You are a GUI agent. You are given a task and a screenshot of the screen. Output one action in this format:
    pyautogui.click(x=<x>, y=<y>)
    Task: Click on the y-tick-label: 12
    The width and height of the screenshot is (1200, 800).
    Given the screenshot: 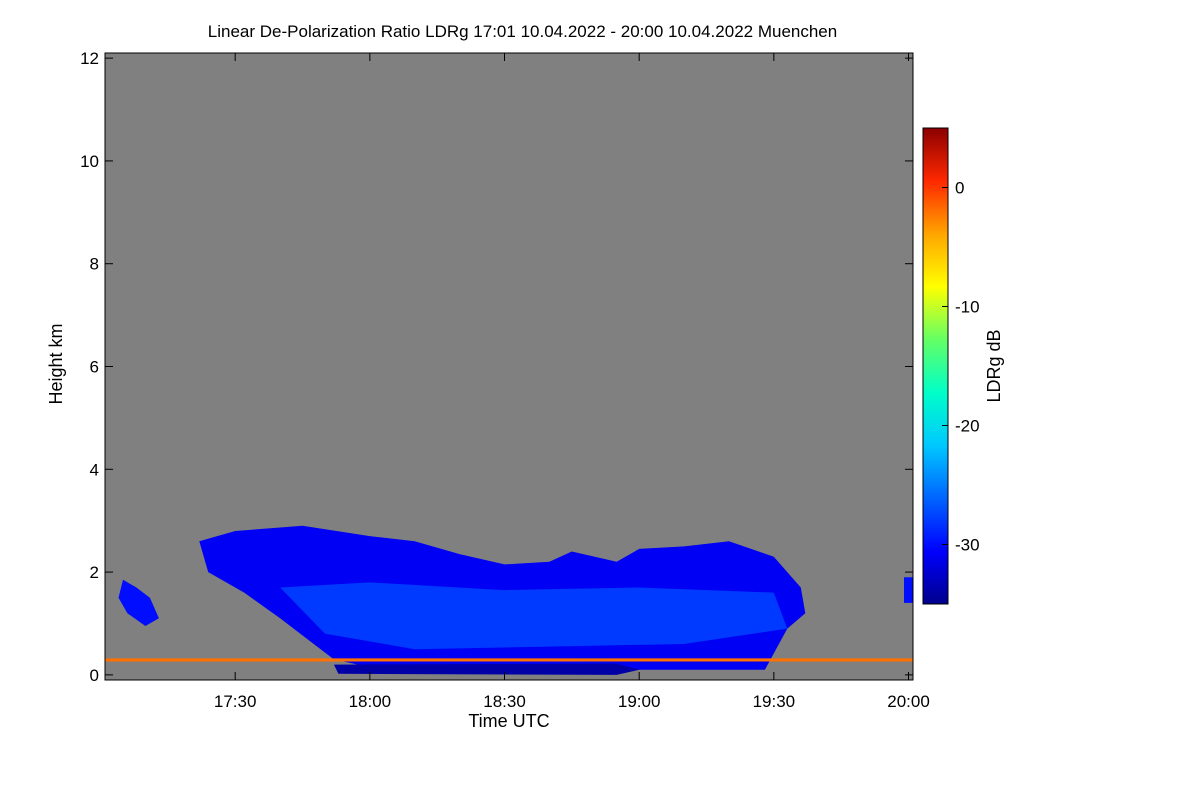 What is the action you would take?
    pyautogui.click(x=89, y=58)
    